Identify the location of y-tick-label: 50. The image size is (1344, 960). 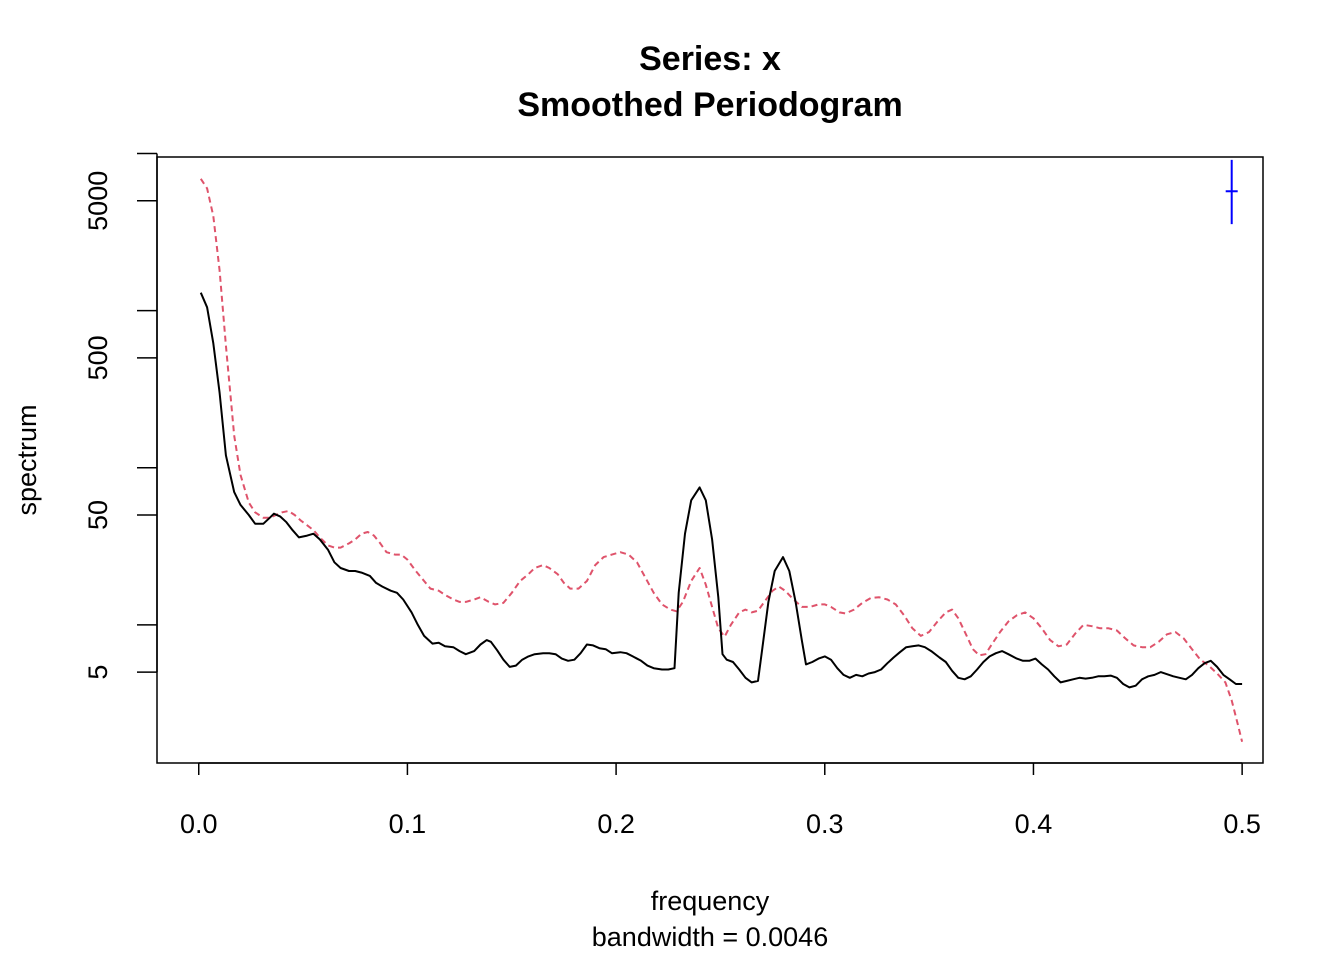
(98, 515).